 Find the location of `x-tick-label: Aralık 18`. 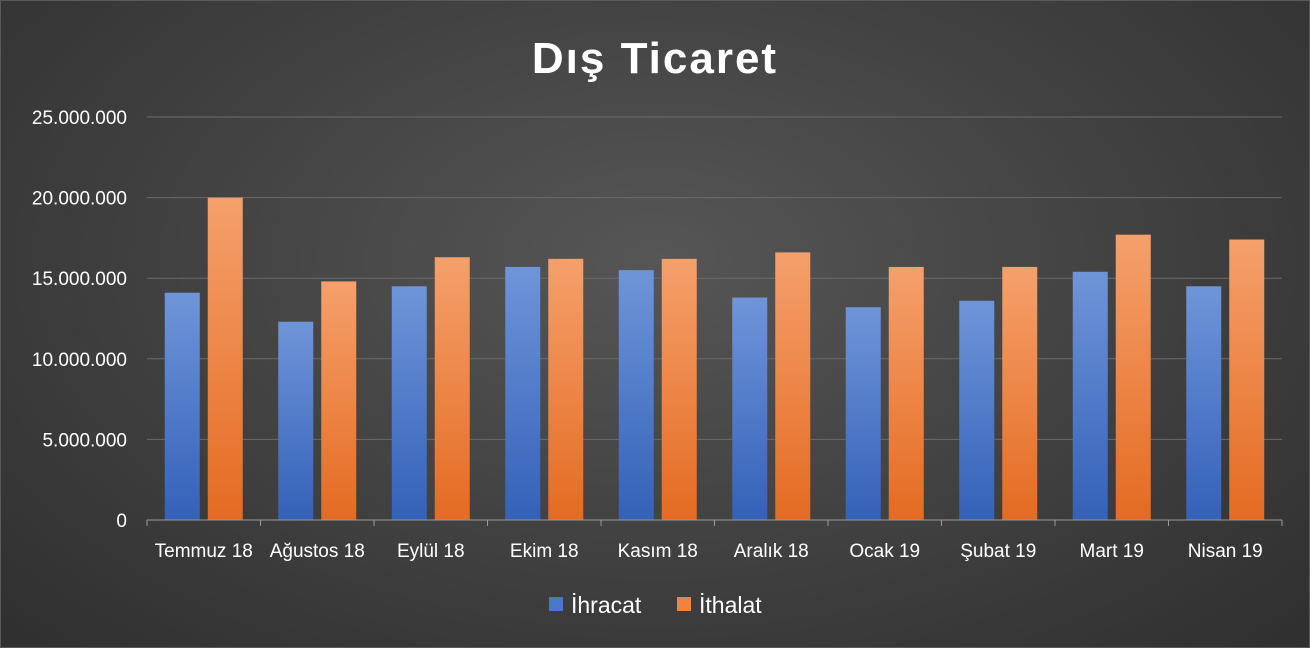

x-tick-label: Aralık 18 is located at coordinates (771, 551).